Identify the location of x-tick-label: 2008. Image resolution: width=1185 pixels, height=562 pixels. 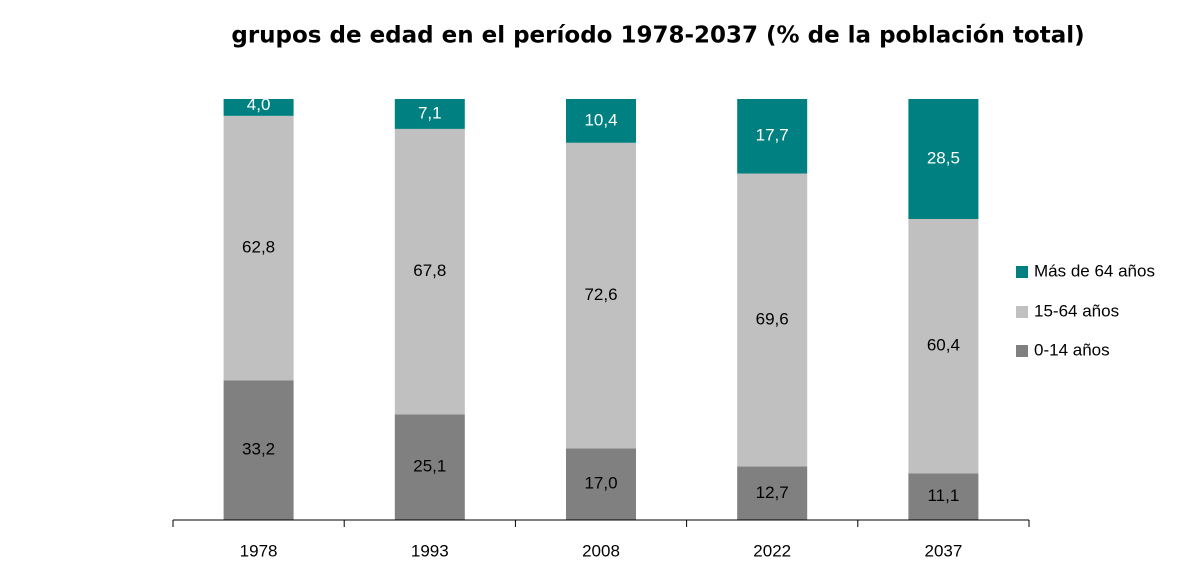
(601, 550).